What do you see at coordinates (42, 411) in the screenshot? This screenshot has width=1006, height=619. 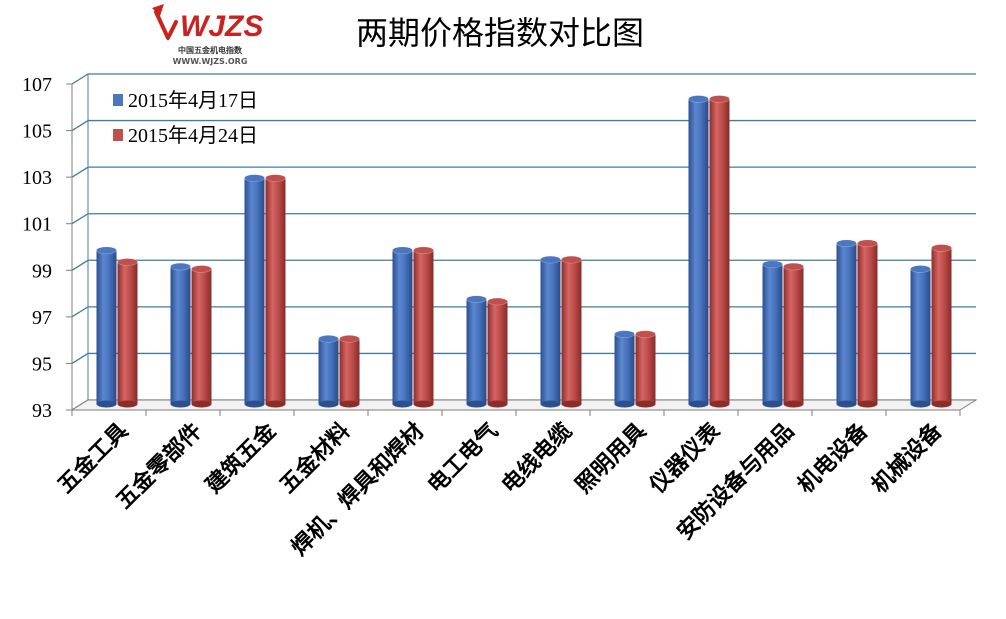 I see `y-tick-label: 93` at bounding box center [42, 411].